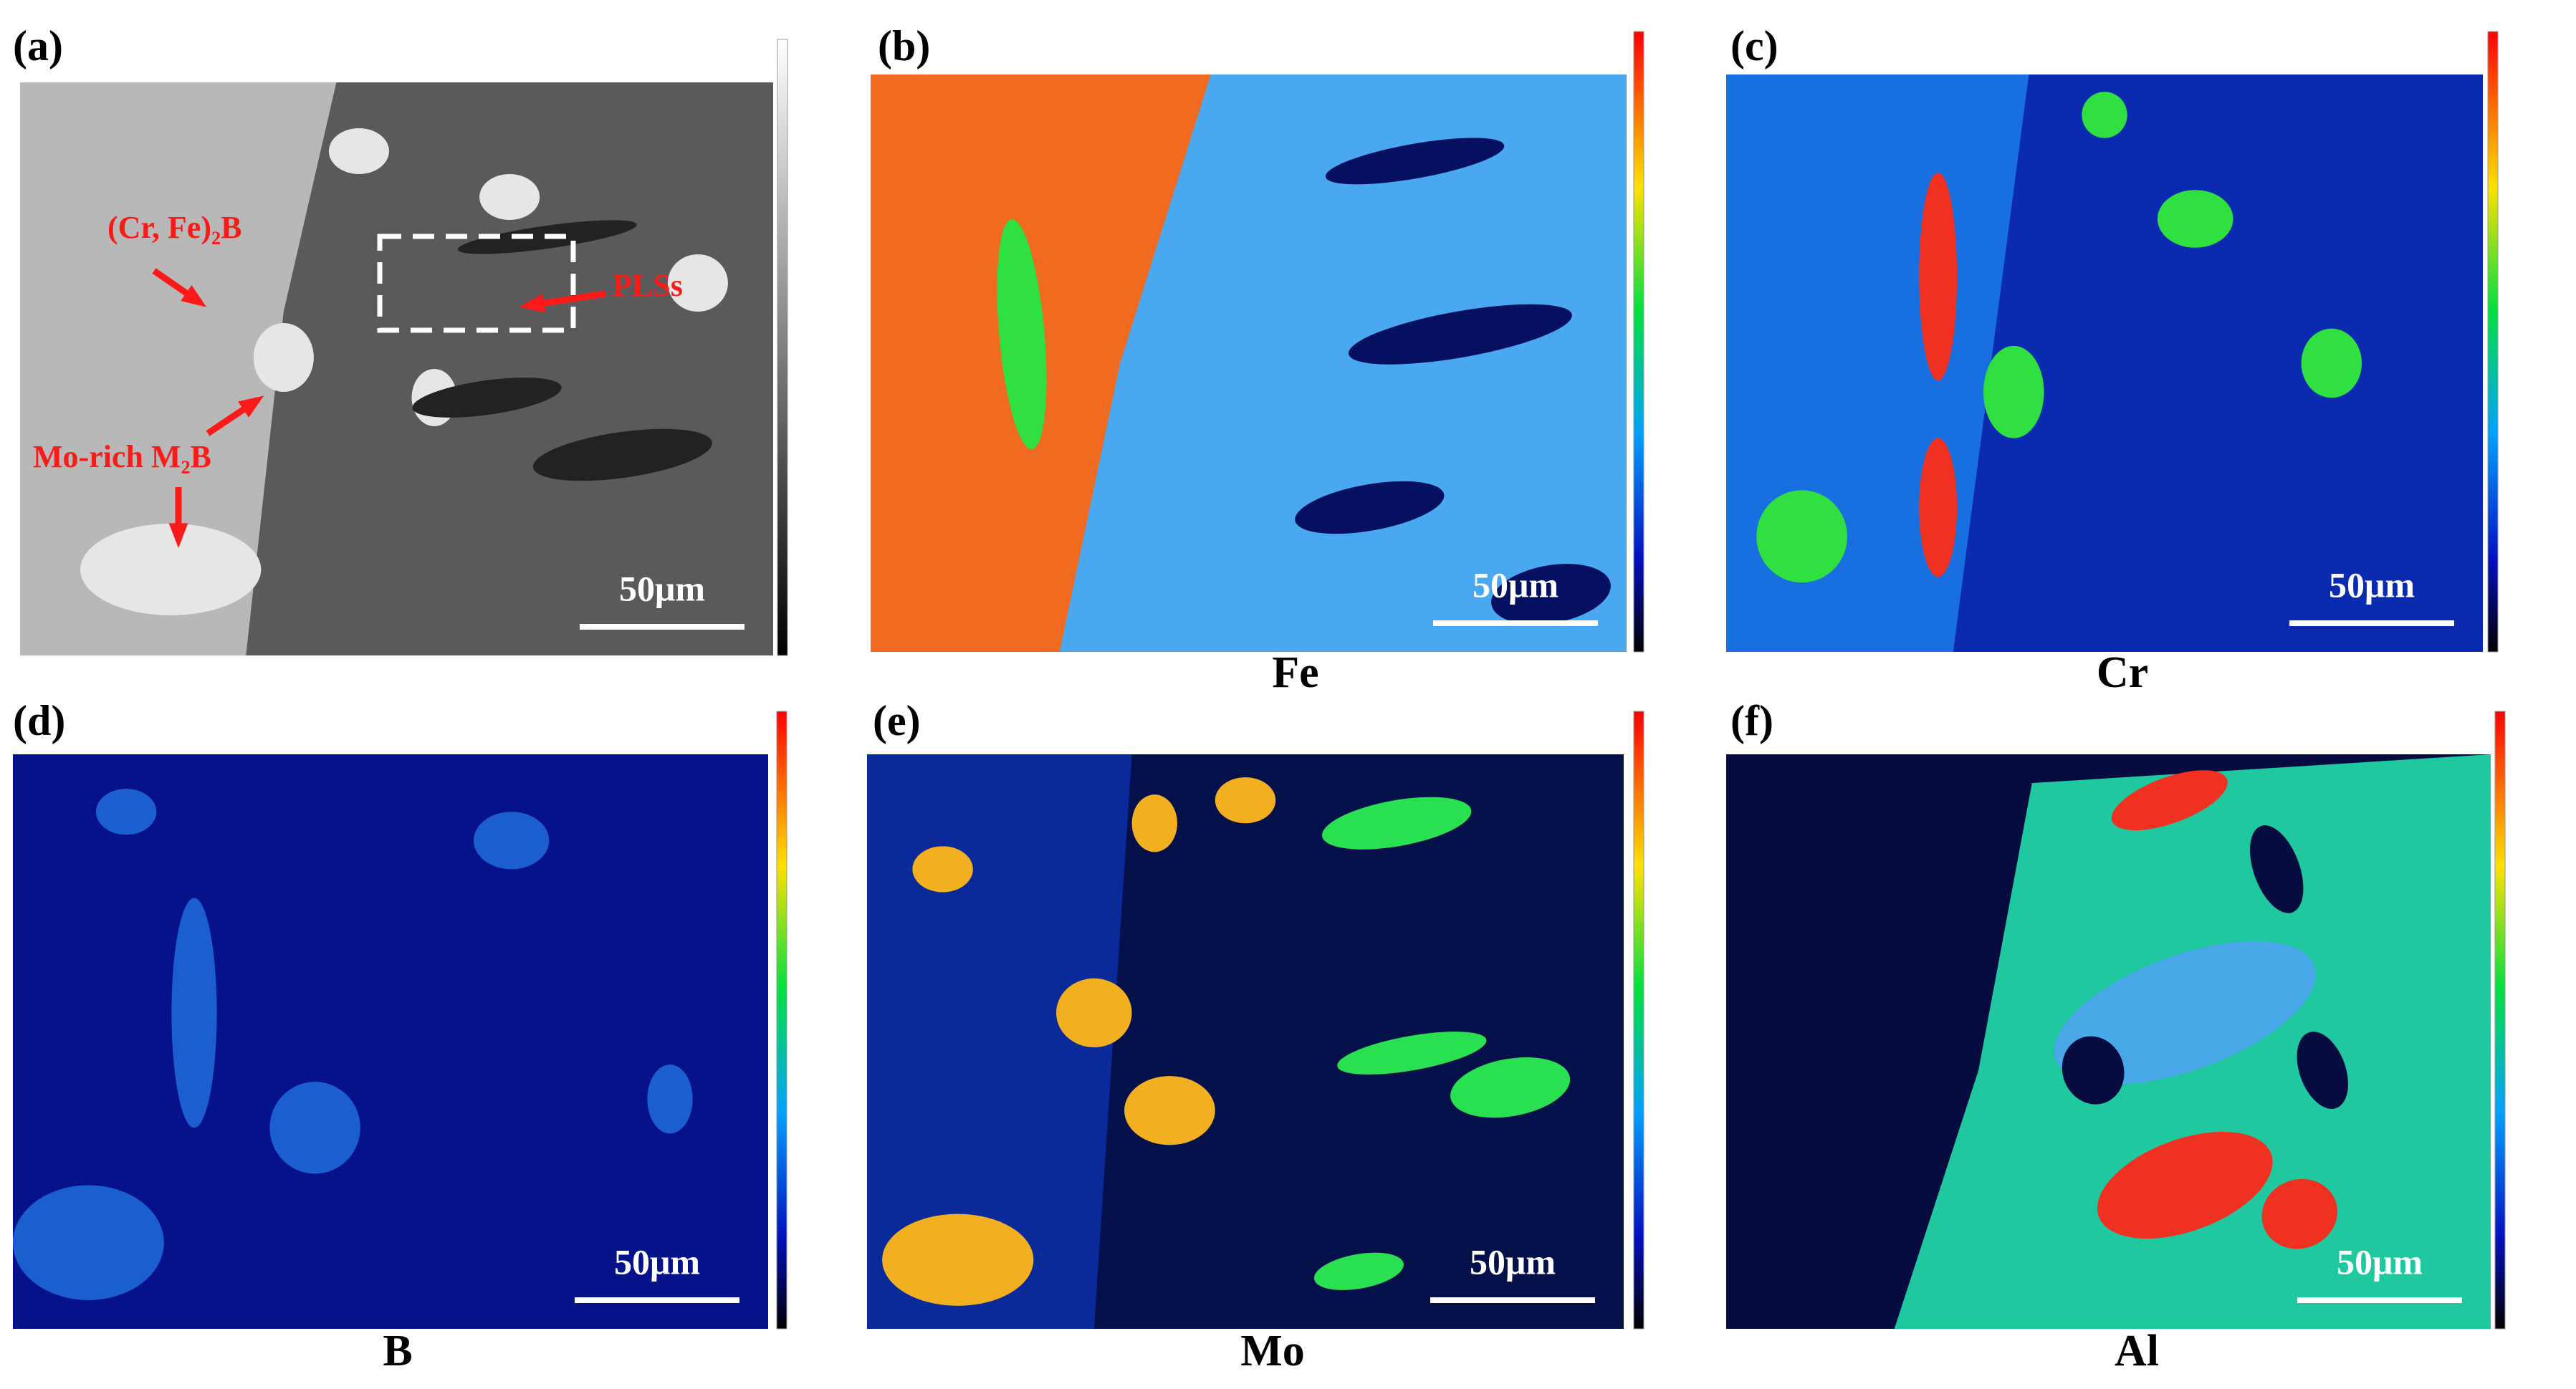 The height and width of the screenshot is (1389, 2576). I want to click on panel-label: (b), so click(904, 45).